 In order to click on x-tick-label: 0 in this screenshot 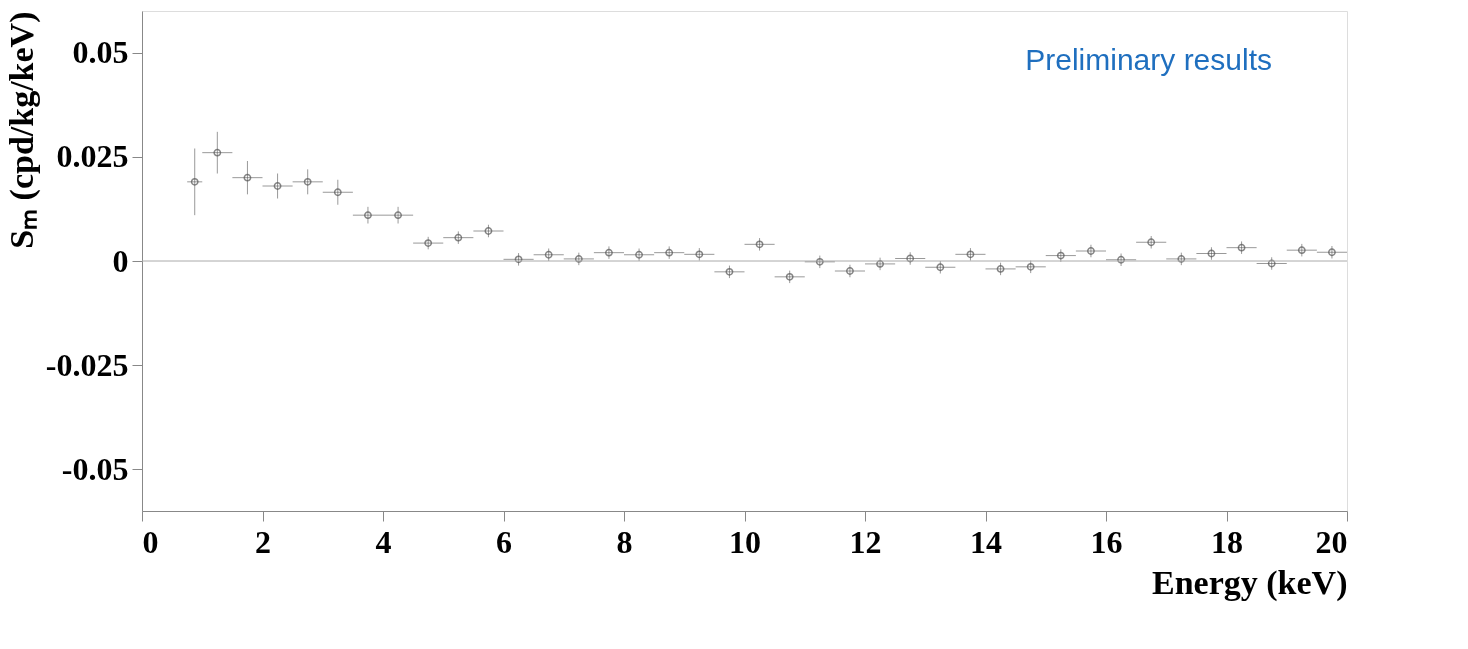, I will do `click(150, 541)`.